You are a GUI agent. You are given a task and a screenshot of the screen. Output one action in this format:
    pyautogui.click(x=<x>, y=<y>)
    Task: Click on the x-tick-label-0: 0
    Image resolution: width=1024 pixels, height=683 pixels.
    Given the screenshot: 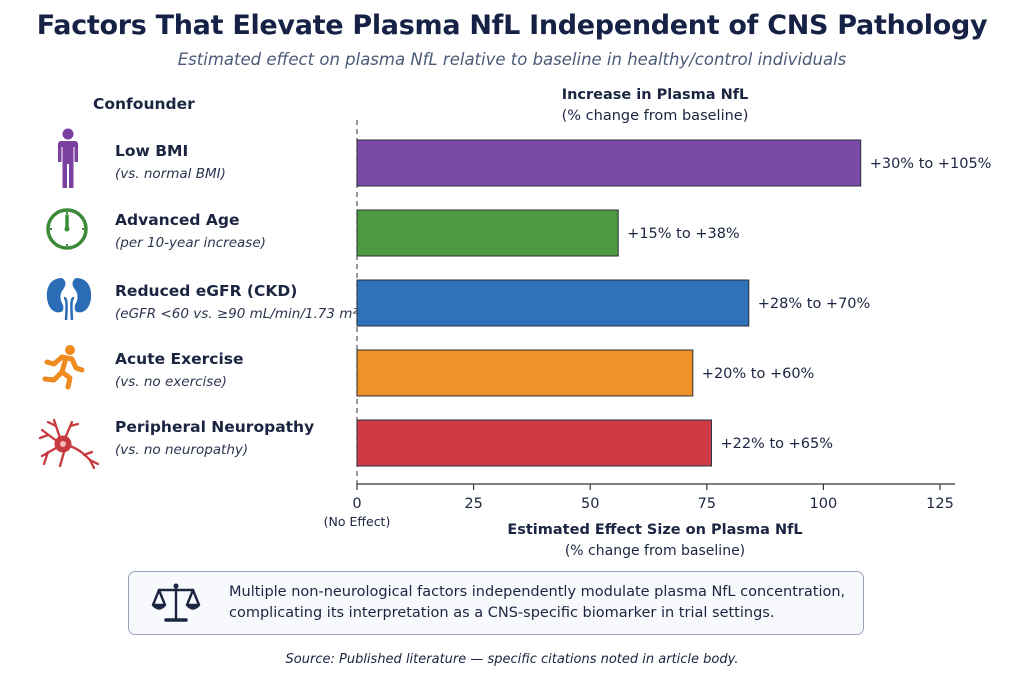 What is the action you would take?
    pyautogui.click(x=356, y=504)
    